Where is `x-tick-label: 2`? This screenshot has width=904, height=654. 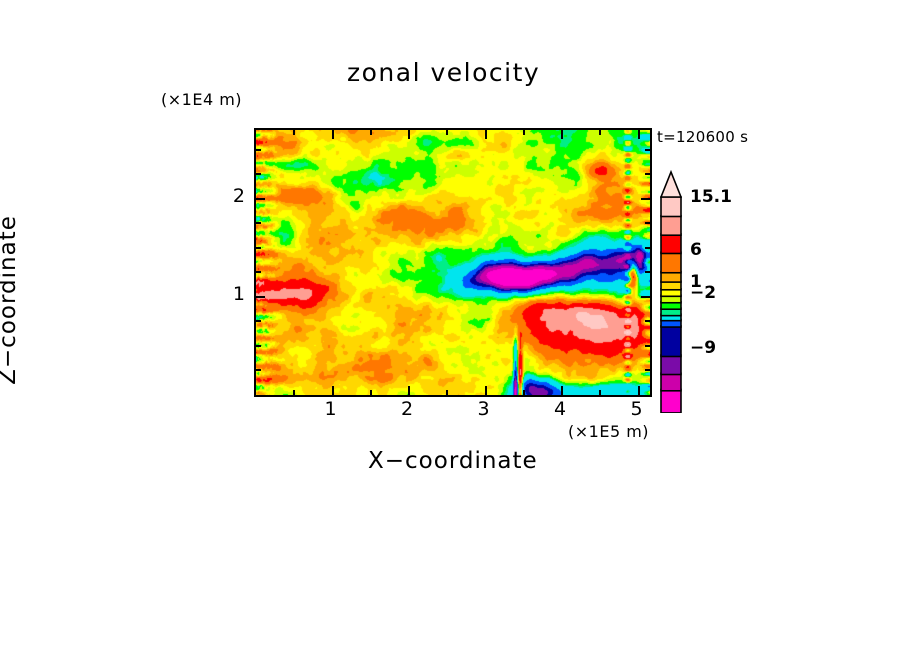 x-tick-label: 2 is located at coordinates (407, 409).